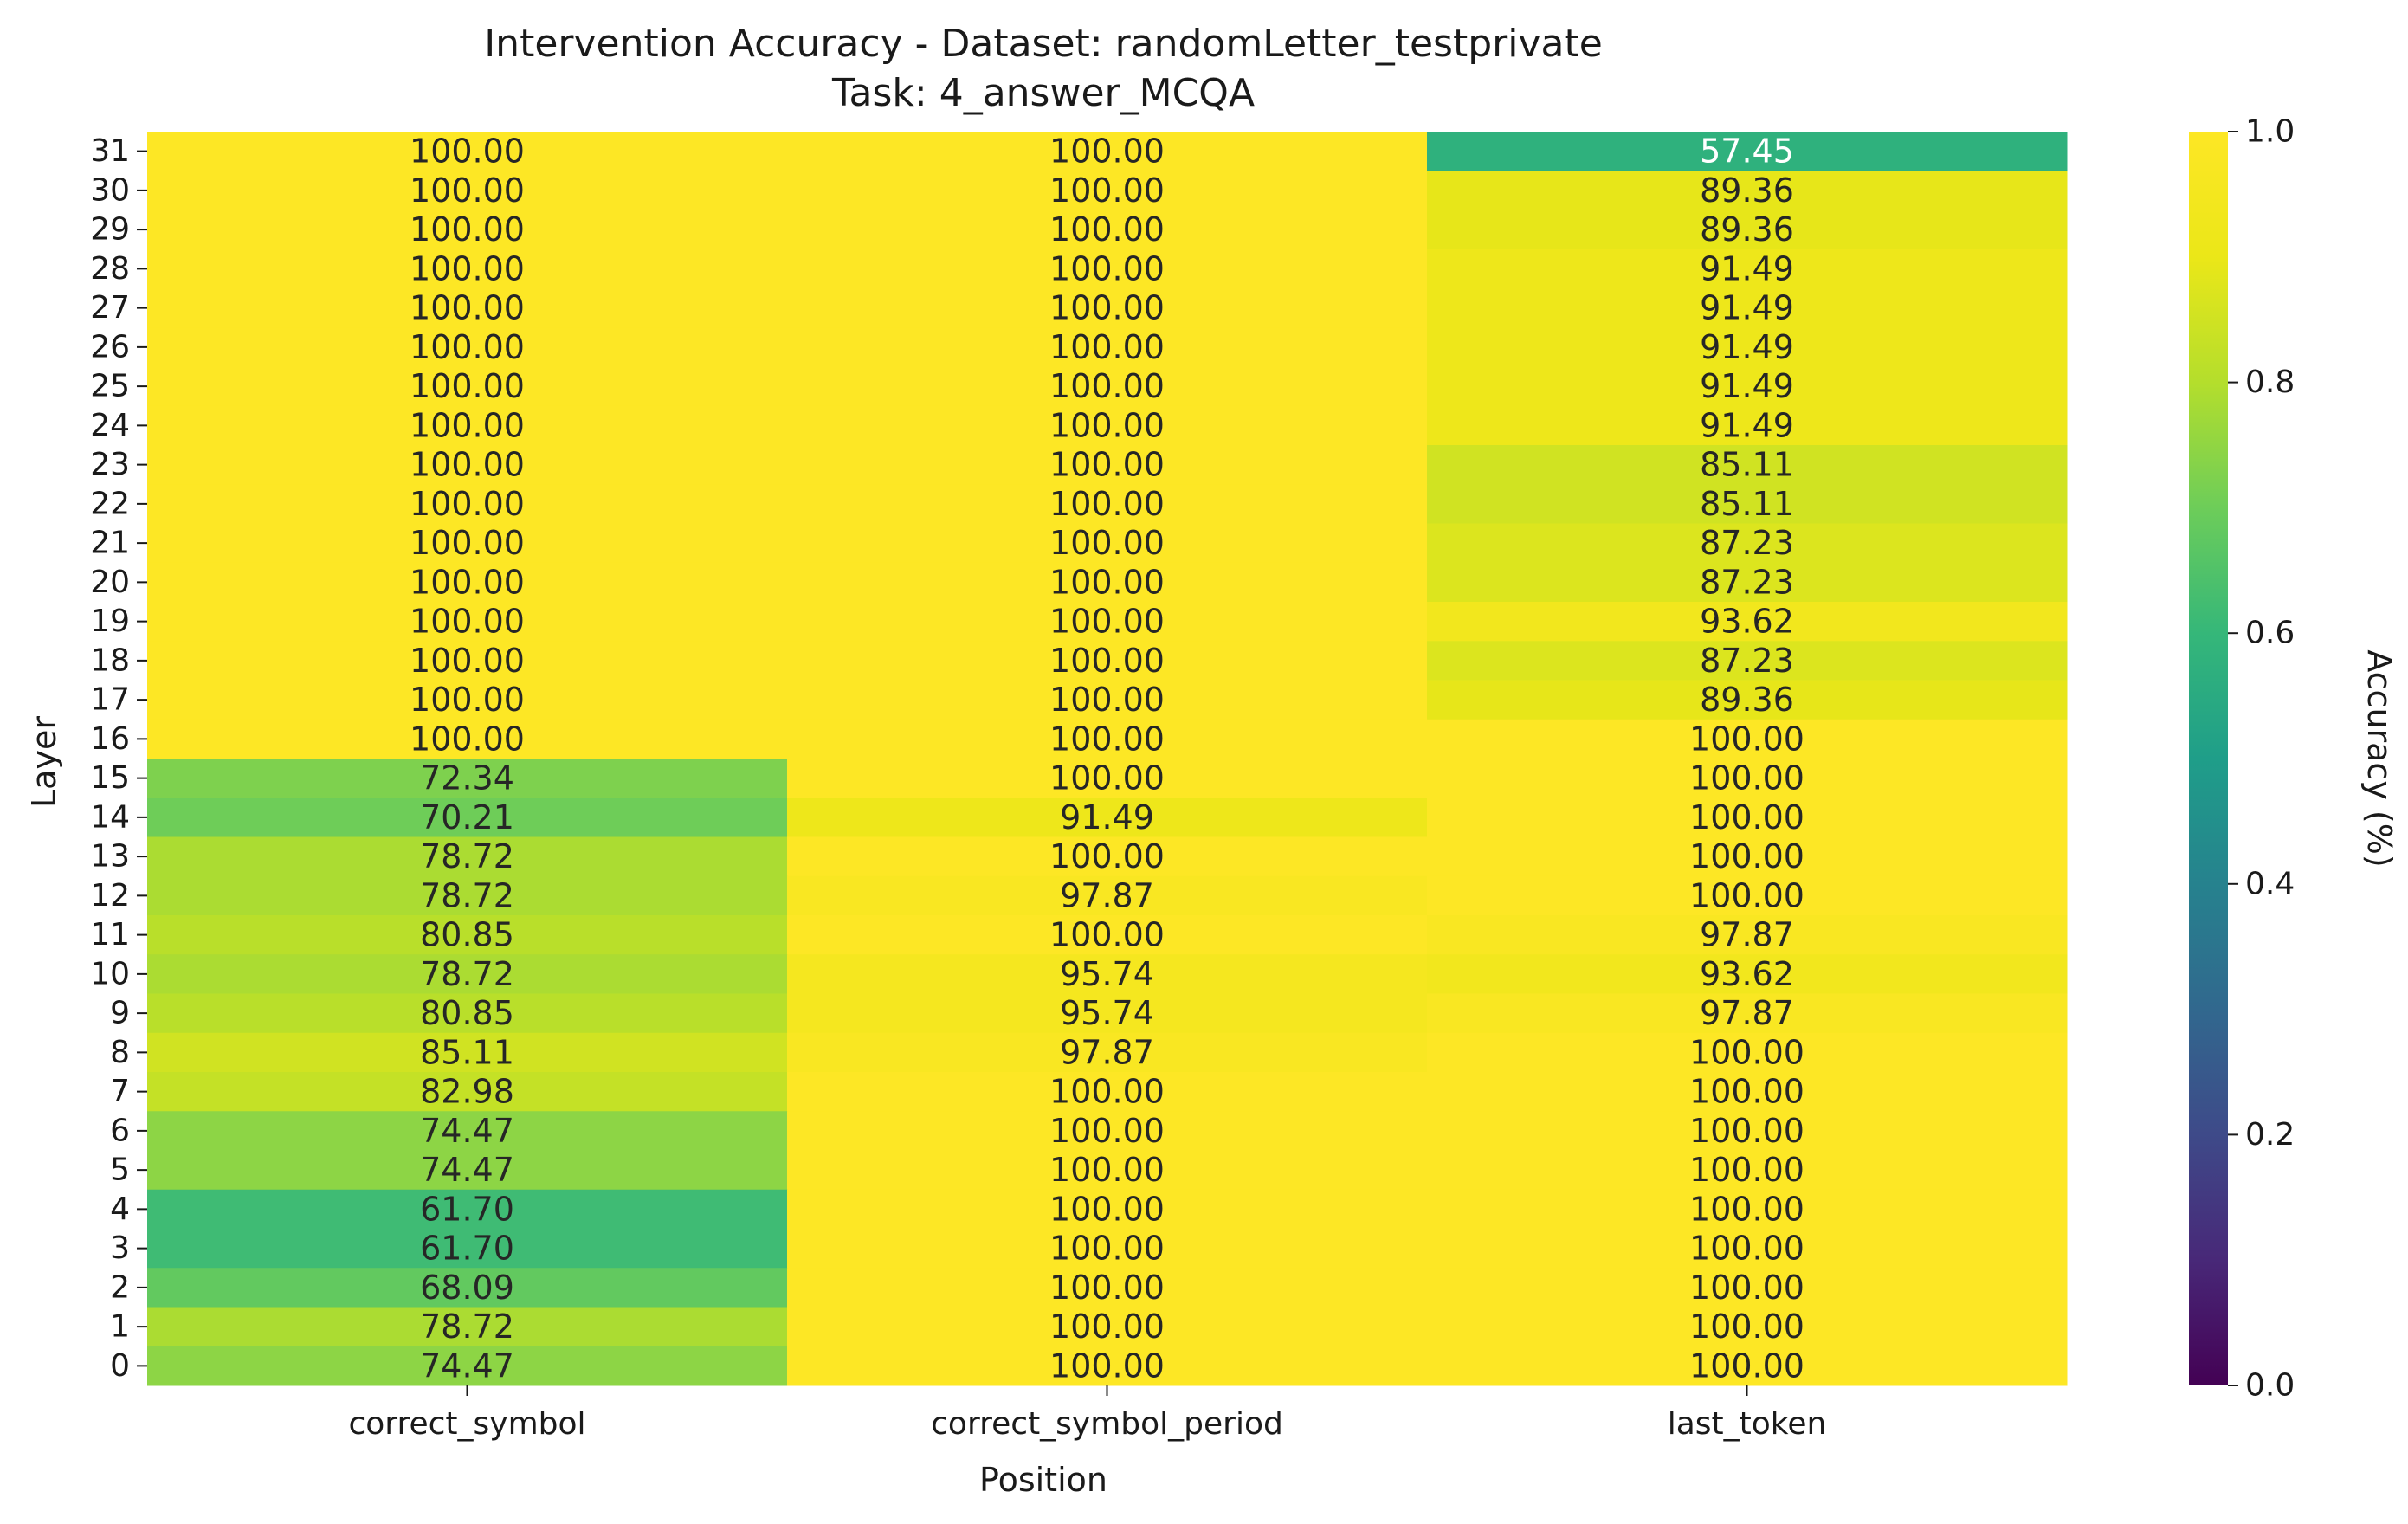 The height and width of the screenshot is (1524, 2408). What do you see at coordinates (120, 1014) in the screenshot?
I see `y-tick-label: 9` at bounding box center [120, 1014].